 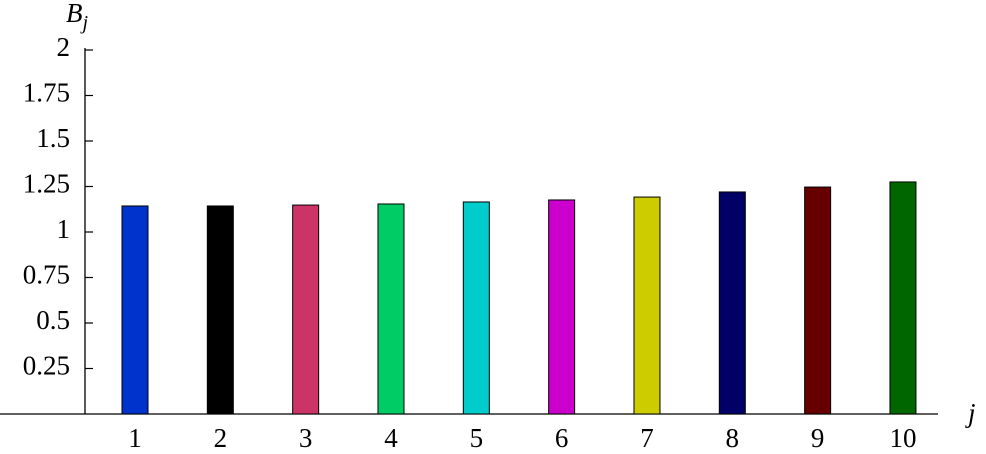 I want to click on x-tick-label: 6, so click(x=562, y=438).